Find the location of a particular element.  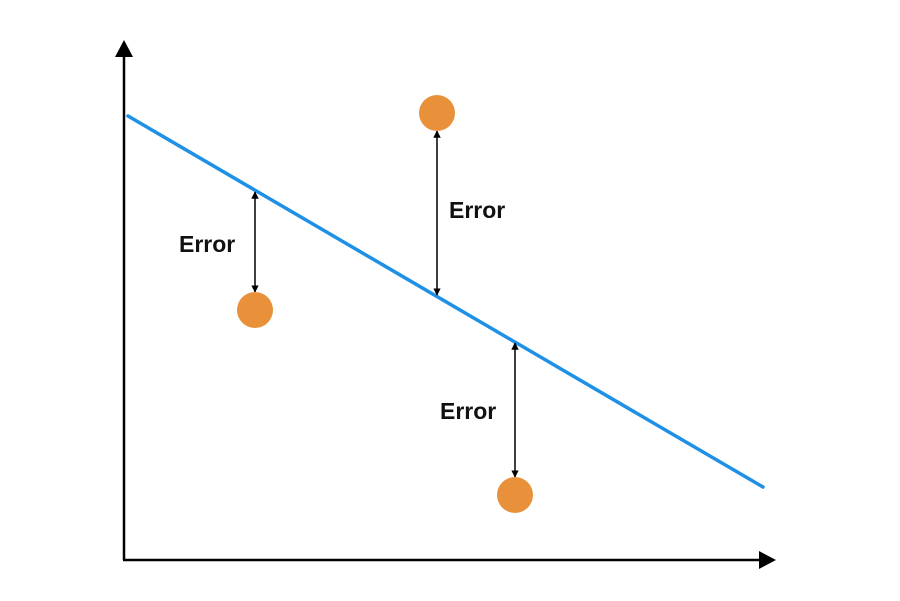

error-label-3: Error is located at coordinates (468, 411).